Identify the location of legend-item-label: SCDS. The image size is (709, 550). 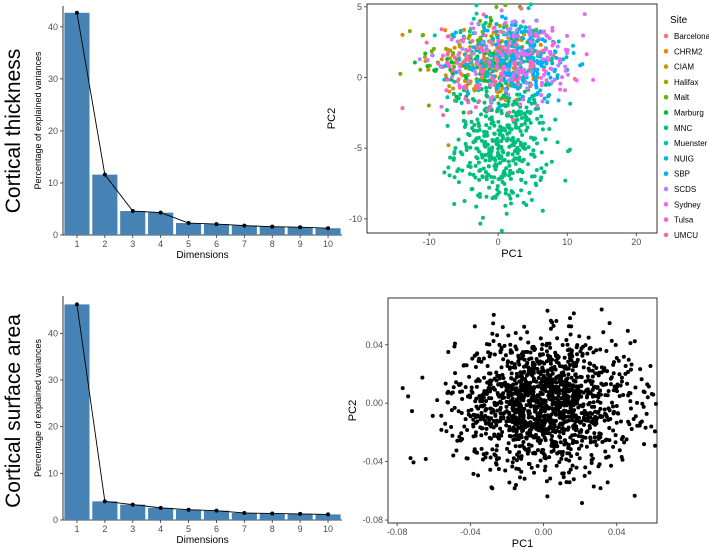
(685, 189).